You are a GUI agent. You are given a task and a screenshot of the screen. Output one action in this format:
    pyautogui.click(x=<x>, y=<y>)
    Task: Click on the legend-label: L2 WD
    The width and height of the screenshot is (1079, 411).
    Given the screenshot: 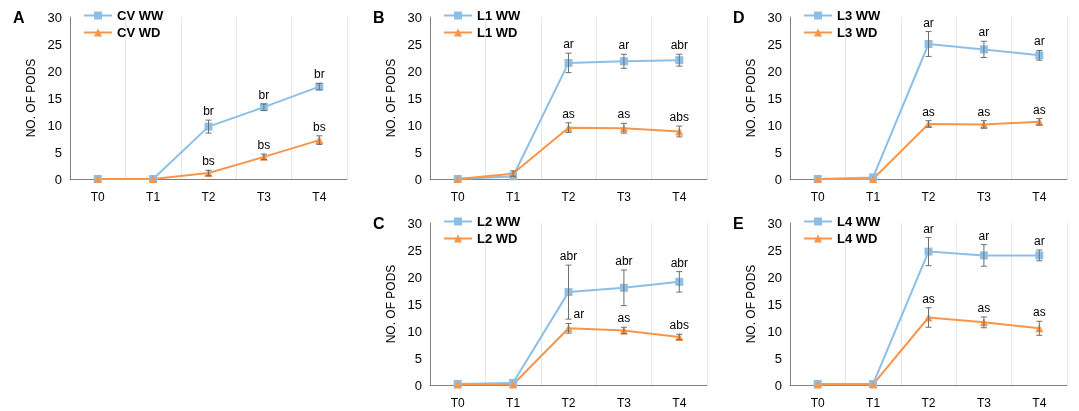 What is the action you would take?
    pyautogui.click(x=497, y=238)
    